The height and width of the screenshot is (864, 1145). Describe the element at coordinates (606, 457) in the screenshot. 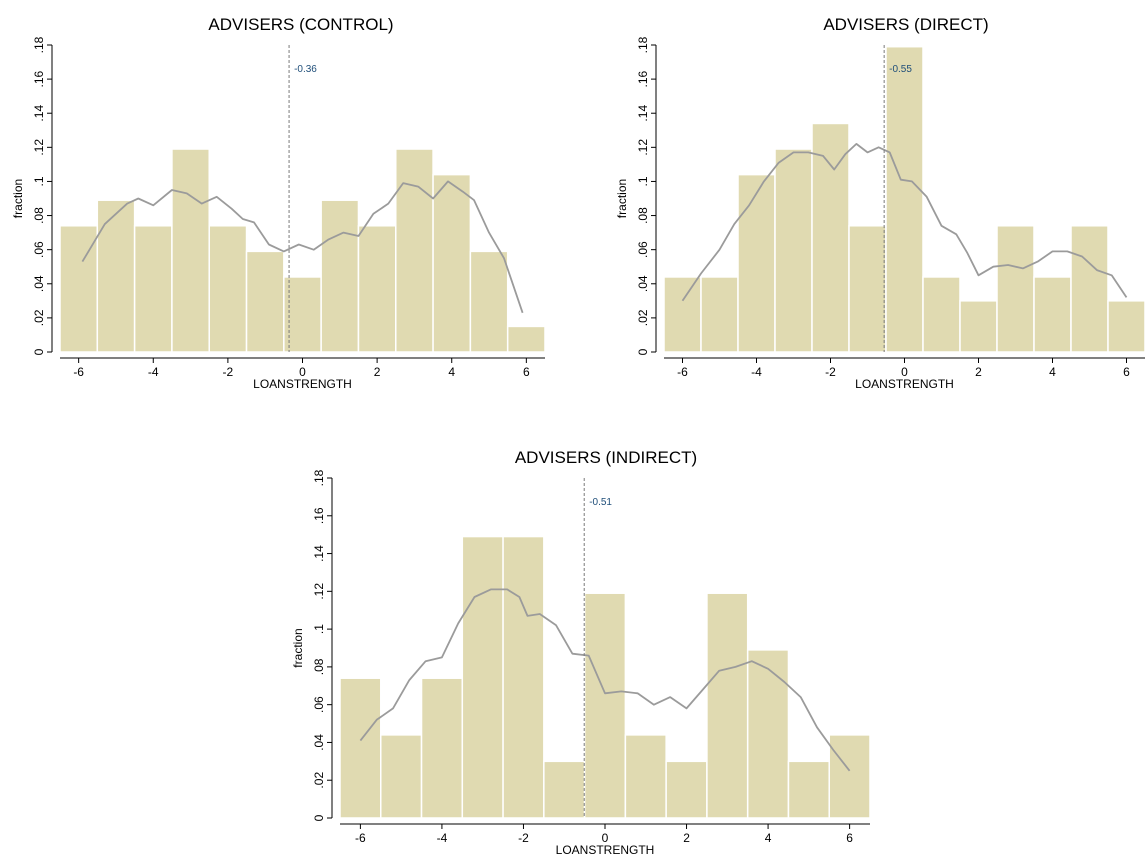

I see `panel-title: ADVISERS (INDIRECT)` at that location.